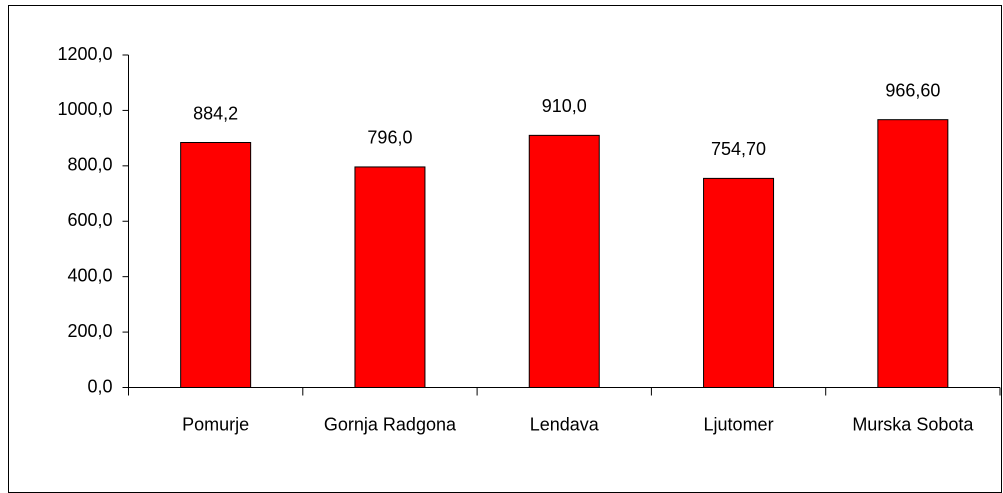 Image resolution: width=1003 pixels, height=493 pixels. Describe the element at coordinates (390, 424) in the screenshot. I see `x-tick-label: Gornja Radgona` at that location.